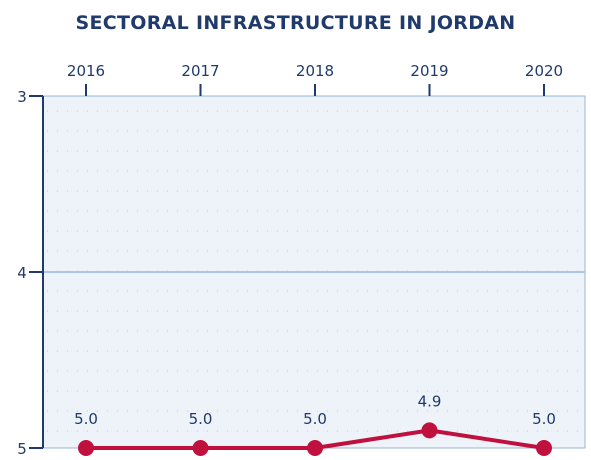  What do you see at coordinates (429, 71) in the screenshot?
I see `x-tick-label: 2019` at bounding box center [429, 71].